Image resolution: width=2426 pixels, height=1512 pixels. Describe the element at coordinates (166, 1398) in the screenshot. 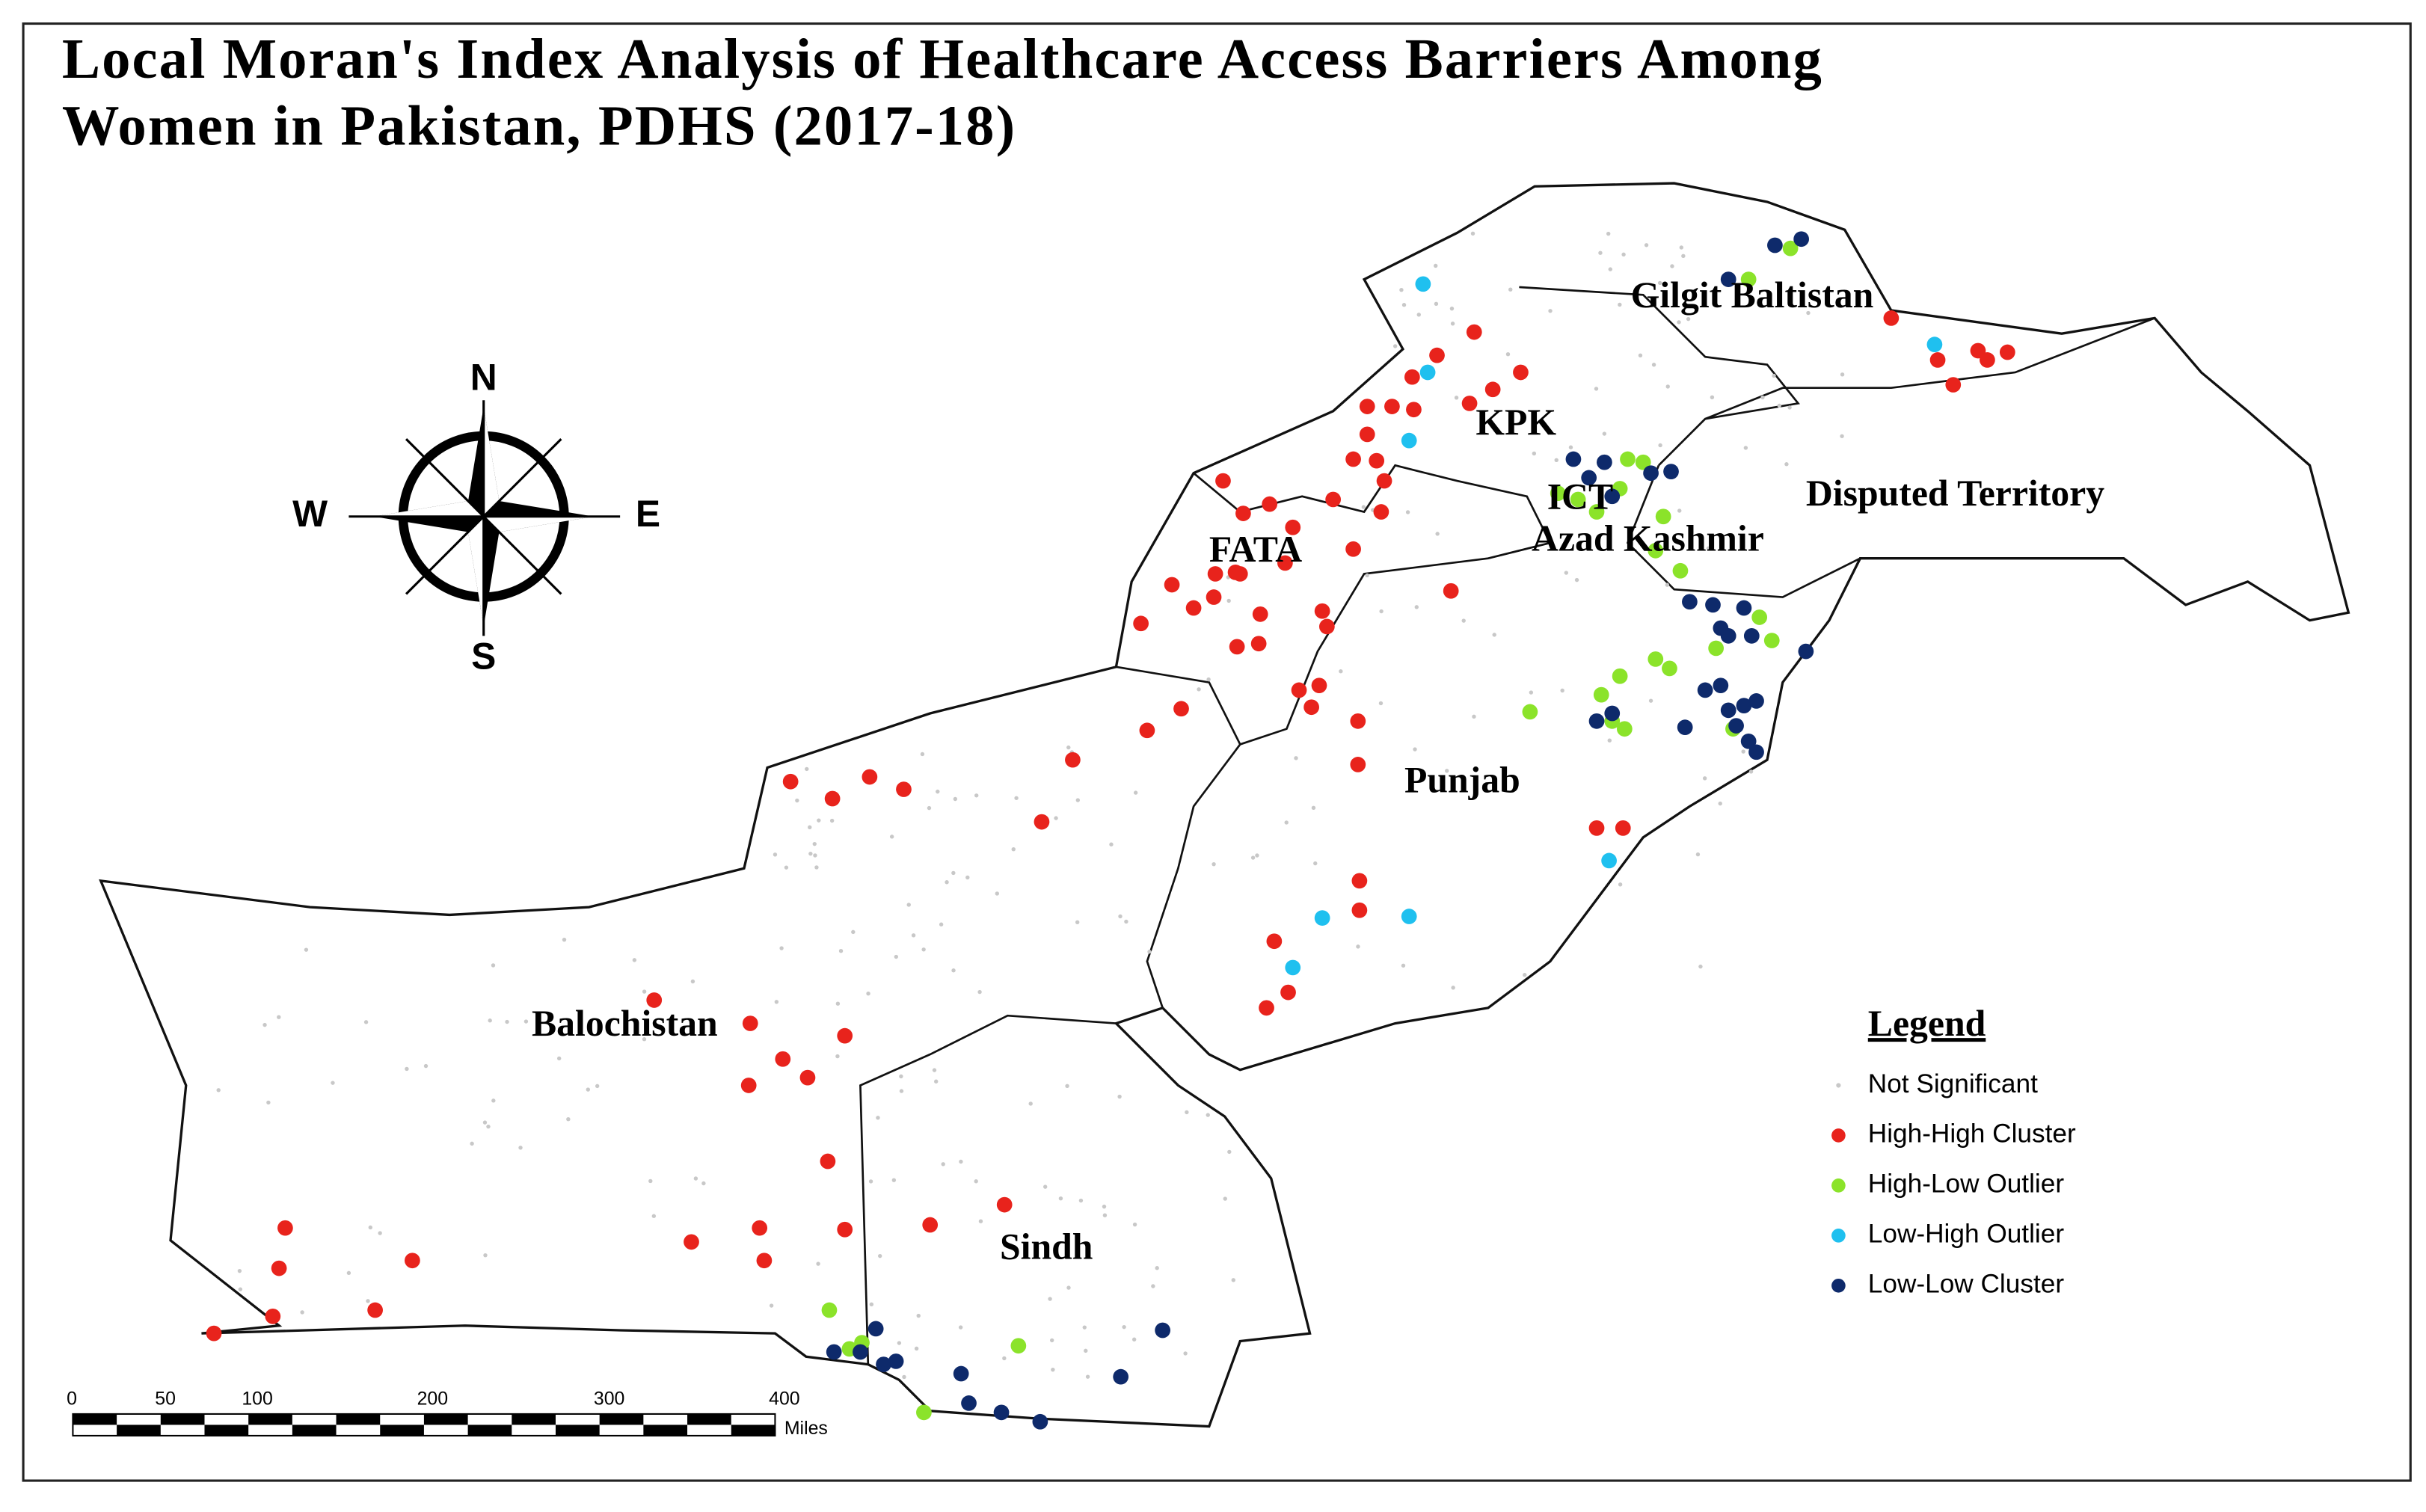

I see `scale-label: 50` at that location.